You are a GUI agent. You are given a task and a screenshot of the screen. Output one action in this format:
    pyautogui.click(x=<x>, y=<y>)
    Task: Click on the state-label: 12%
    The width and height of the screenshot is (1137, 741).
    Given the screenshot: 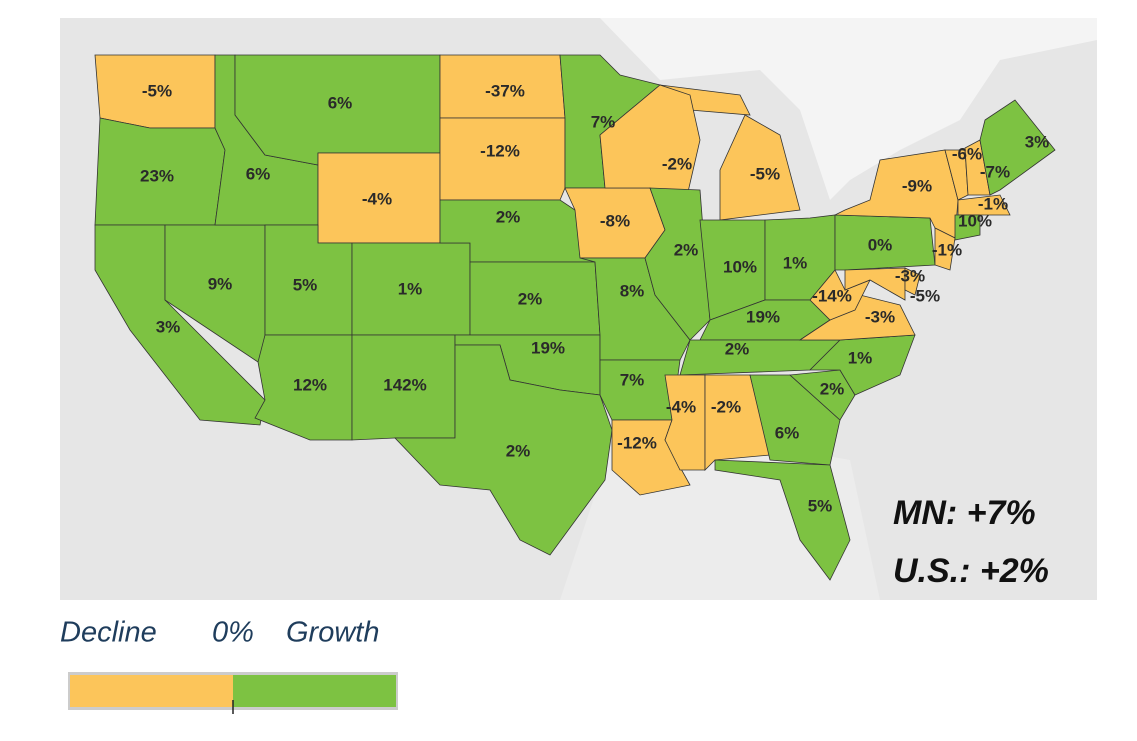 What is the action you would take?
    pyautogui.click(x=310, y=384)
    